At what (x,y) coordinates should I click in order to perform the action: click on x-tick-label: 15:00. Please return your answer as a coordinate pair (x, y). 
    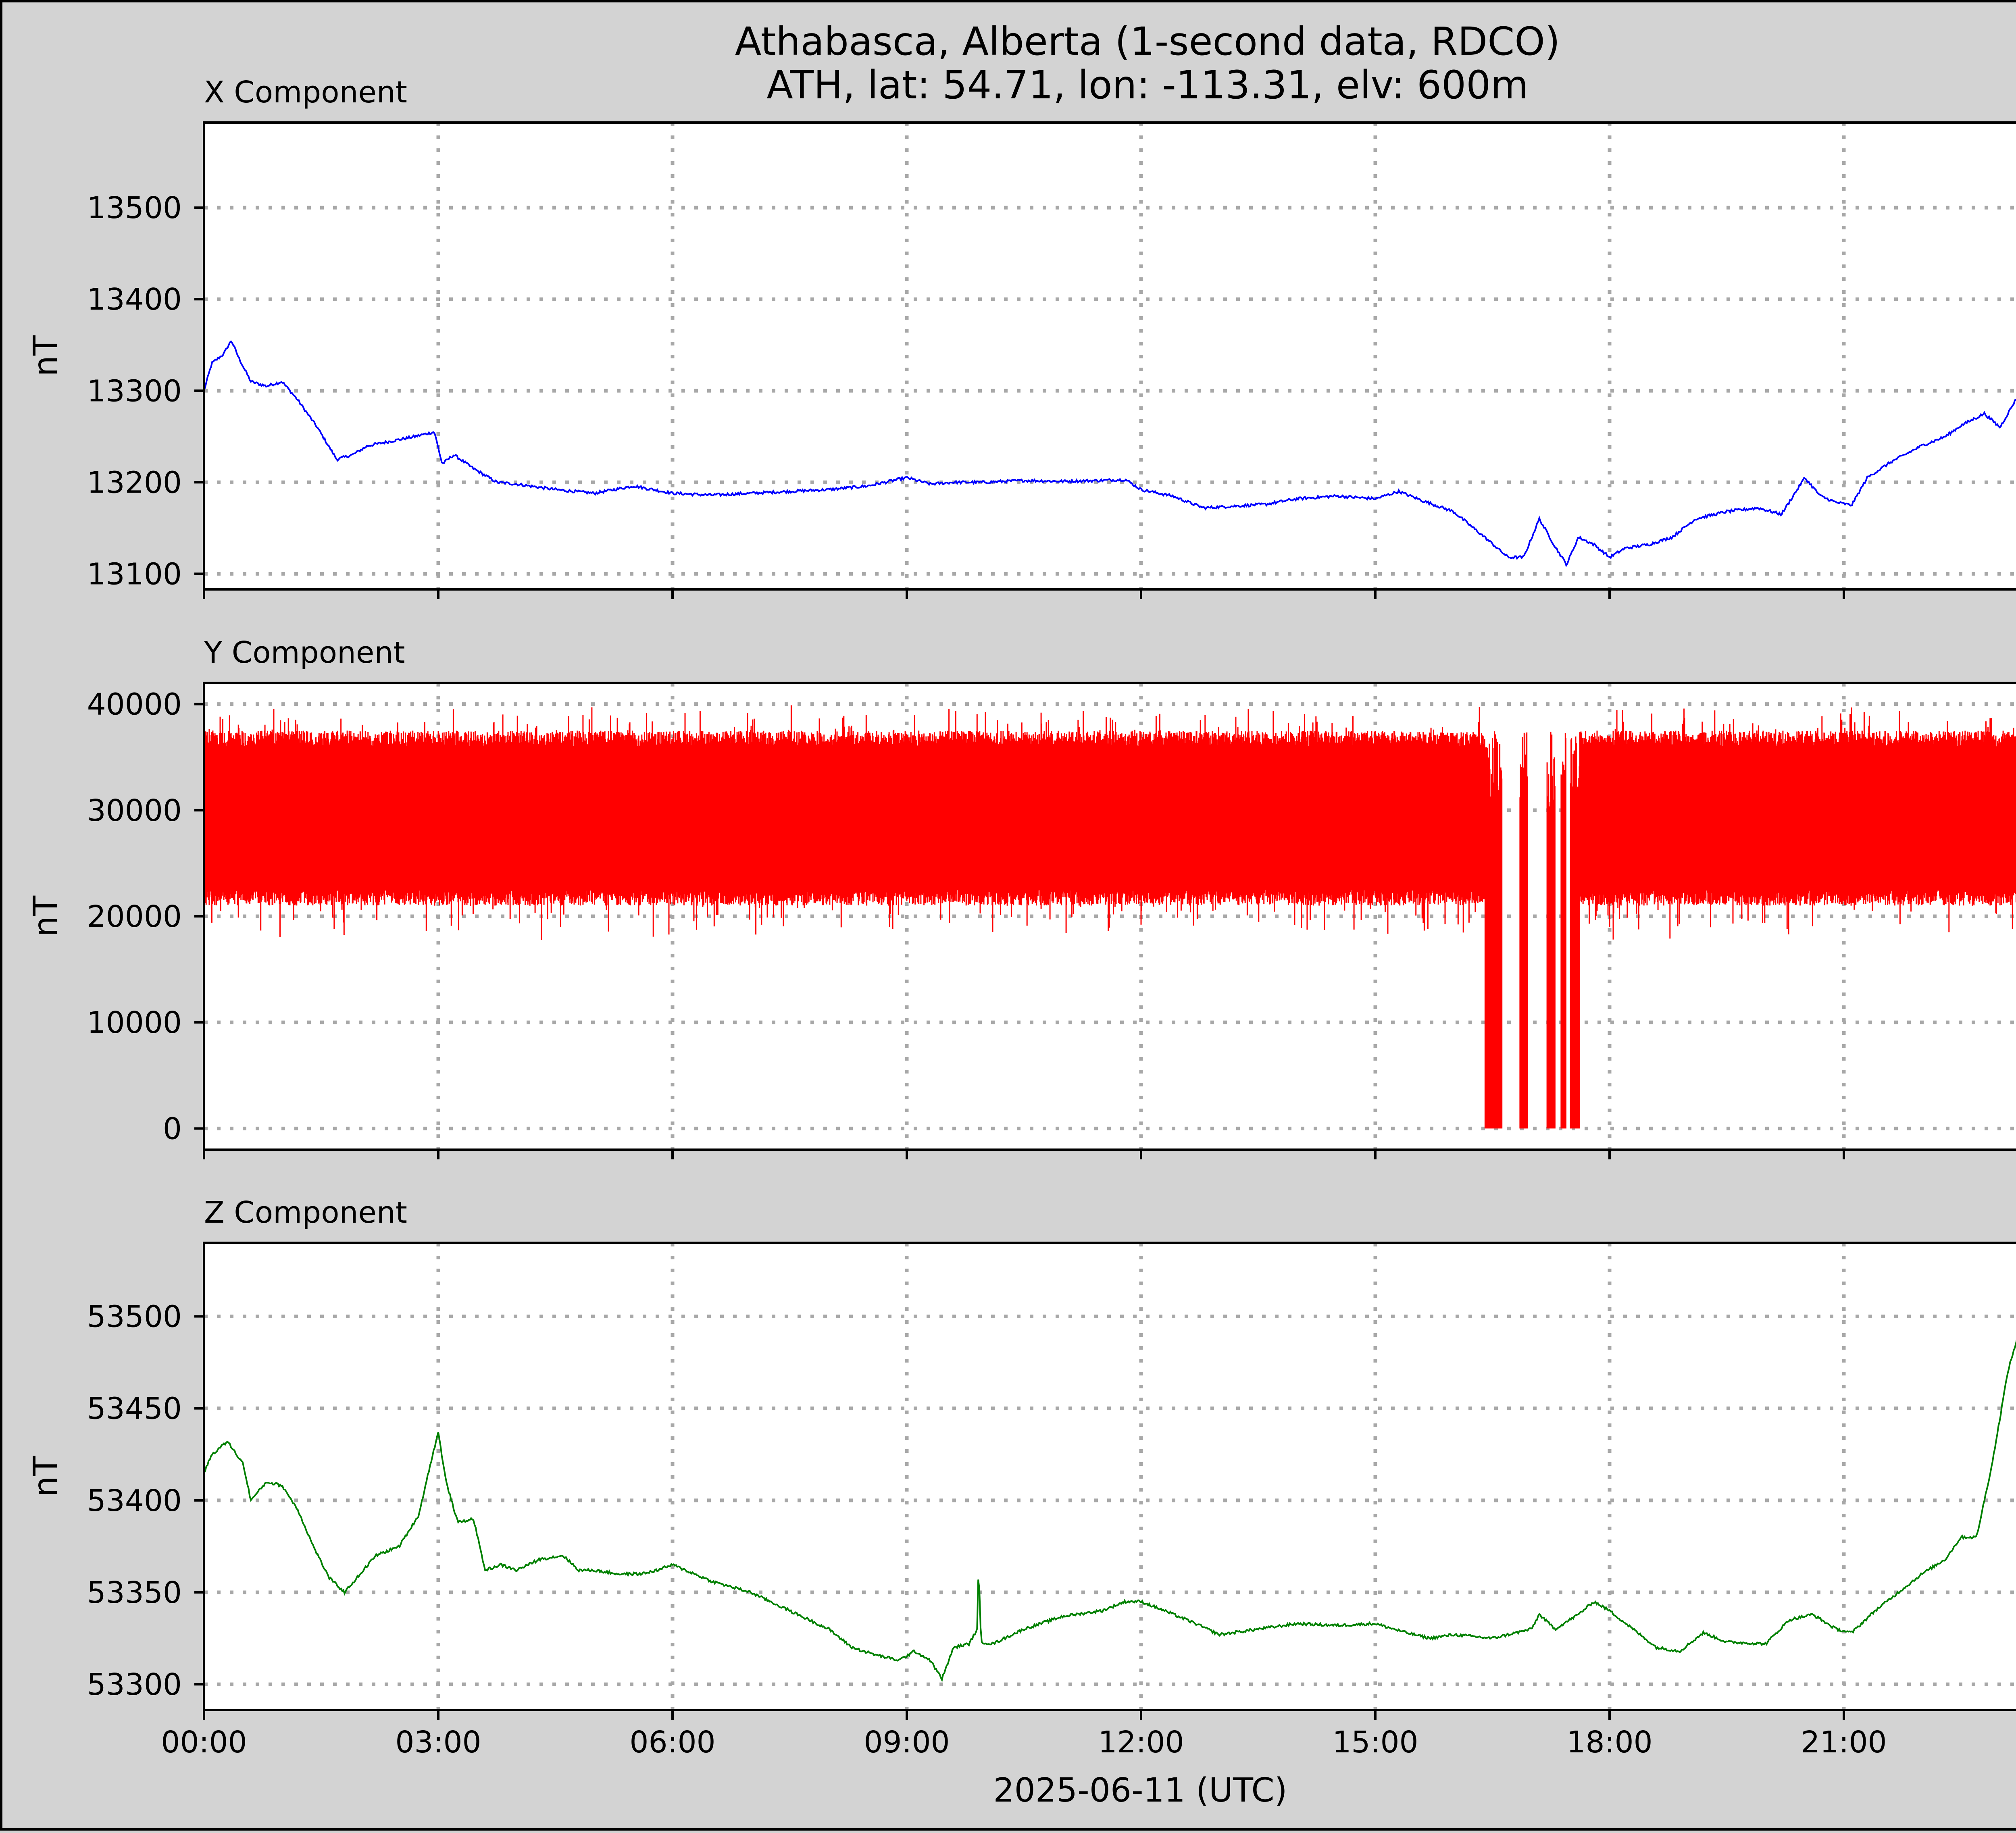
    Looking at the image, I should click on (1375, 1743).